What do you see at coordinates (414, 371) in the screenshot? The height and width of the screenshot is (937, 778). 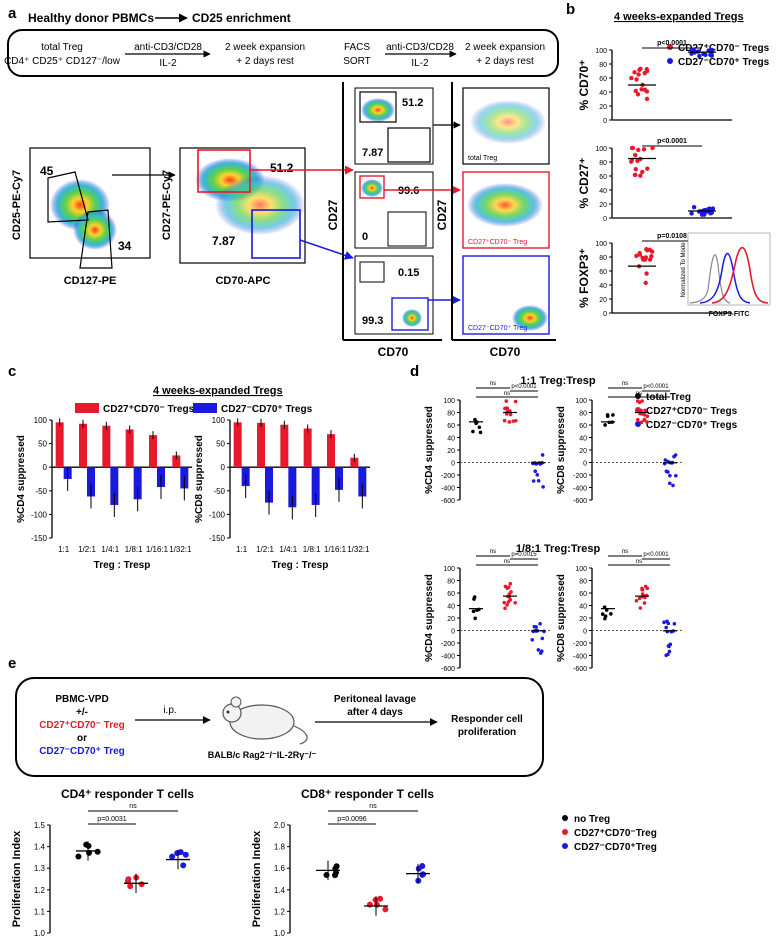 I see `panel-d-letter: d` at bounding box center [414, 371].